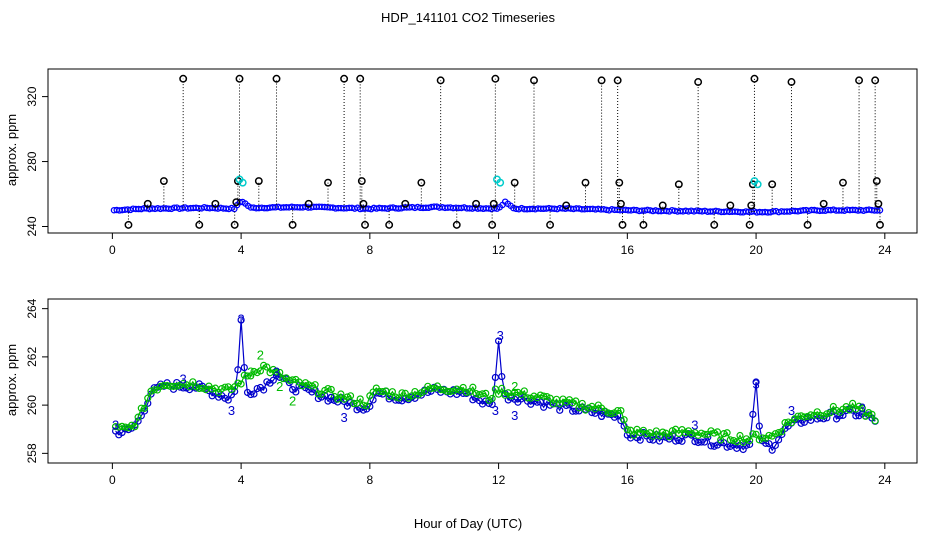 Image resolution: width=936 pixels, height=540 pixels. Describe the element at coordinates (468, 17) in the screenshot. I see `figure-title: HDP_141101 CO2 Timeseries` at that location.